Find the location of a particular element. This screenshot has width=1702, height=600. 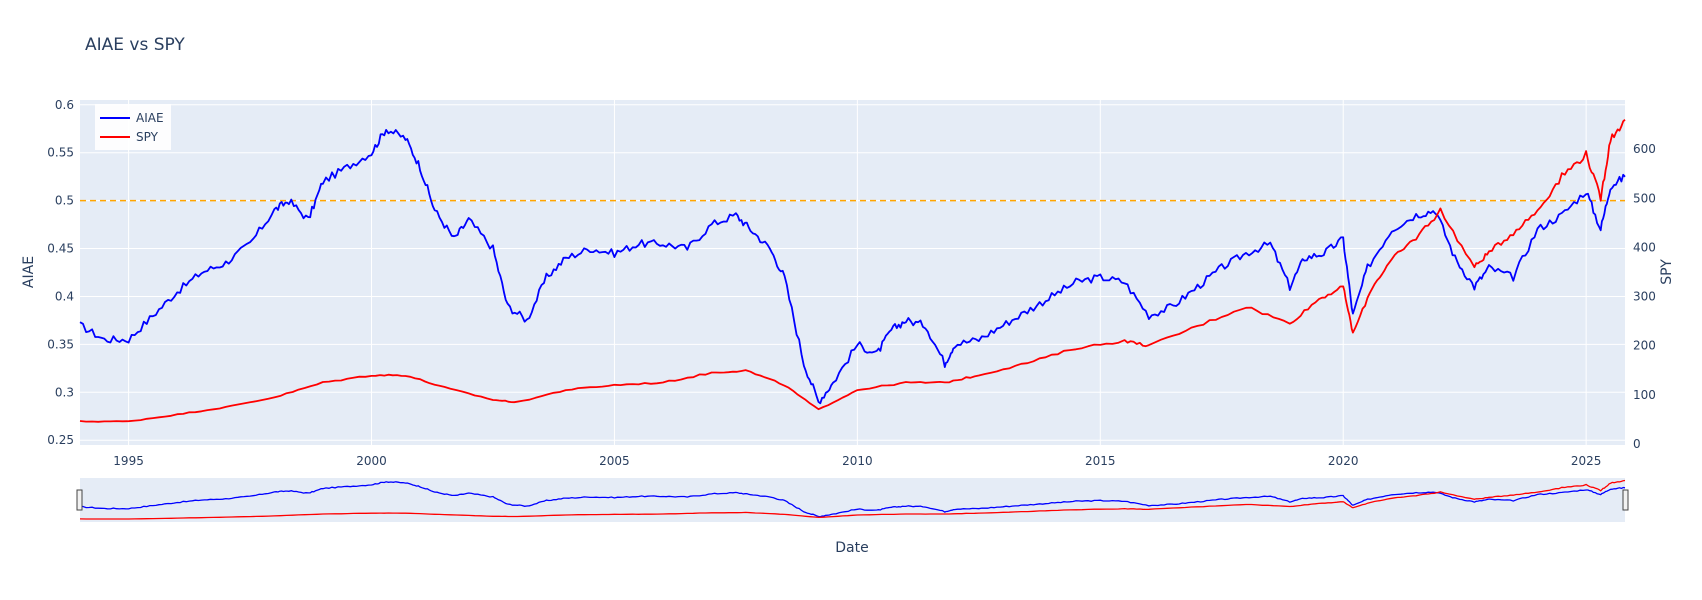

range-slider-handle-left is located at coordinates (79, 500).